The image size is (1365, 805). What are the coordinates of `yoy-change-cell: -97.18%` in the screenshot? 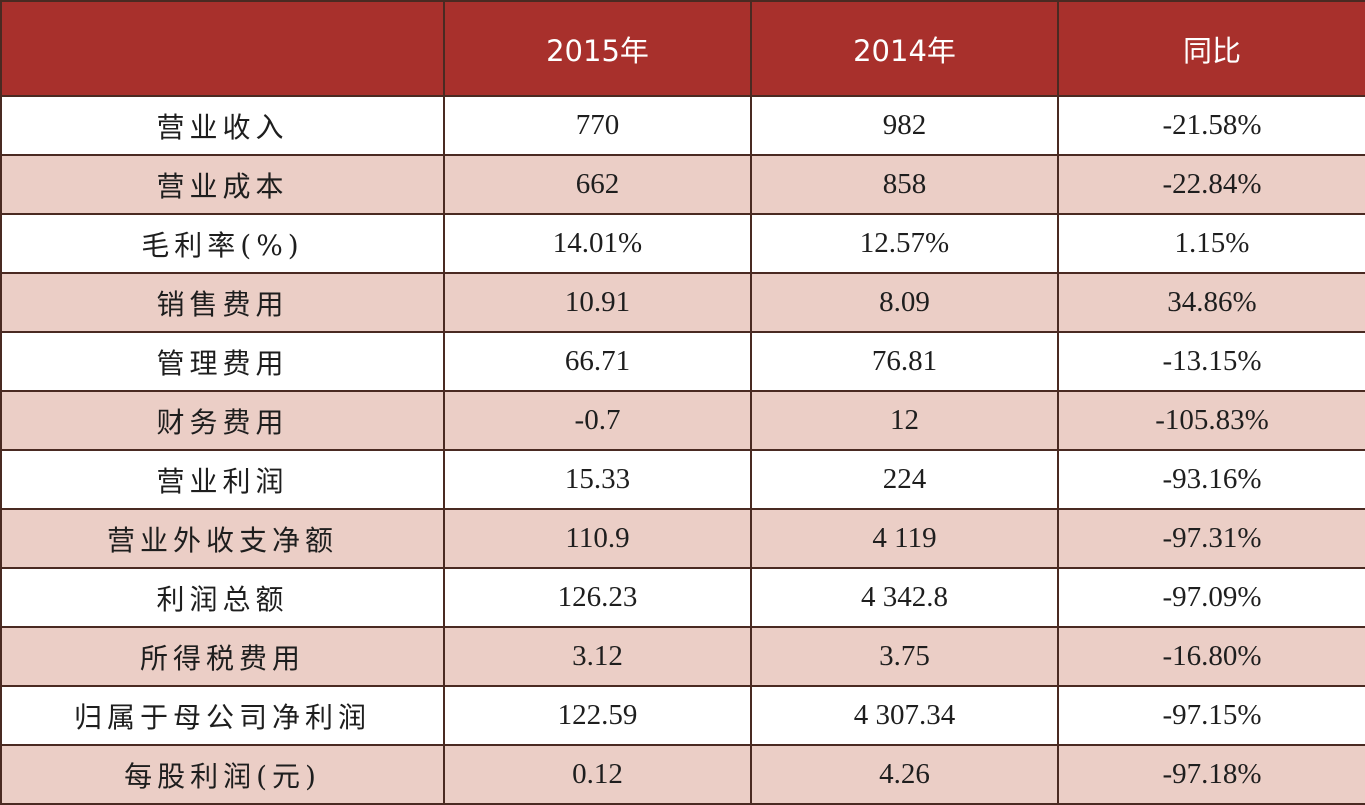 It's located at (1211, 774).